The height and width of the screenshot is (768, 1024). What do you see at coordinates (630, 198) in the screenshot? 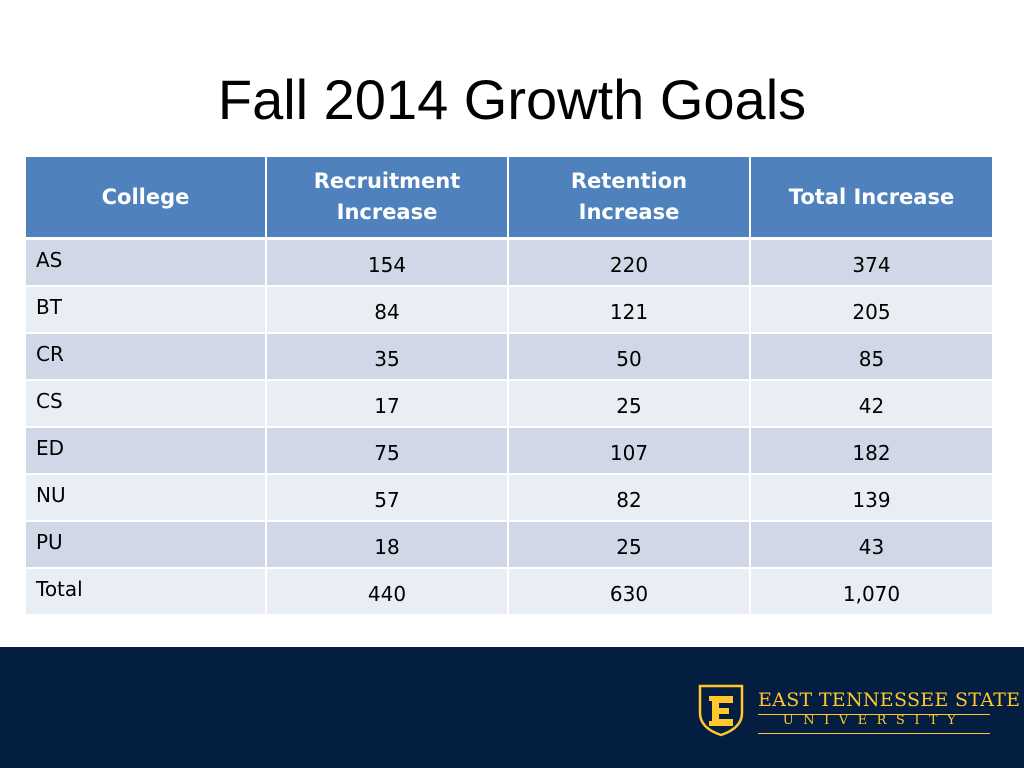
I see `header-retention-increase: Retention Increase` at bounding box center [630, 198].